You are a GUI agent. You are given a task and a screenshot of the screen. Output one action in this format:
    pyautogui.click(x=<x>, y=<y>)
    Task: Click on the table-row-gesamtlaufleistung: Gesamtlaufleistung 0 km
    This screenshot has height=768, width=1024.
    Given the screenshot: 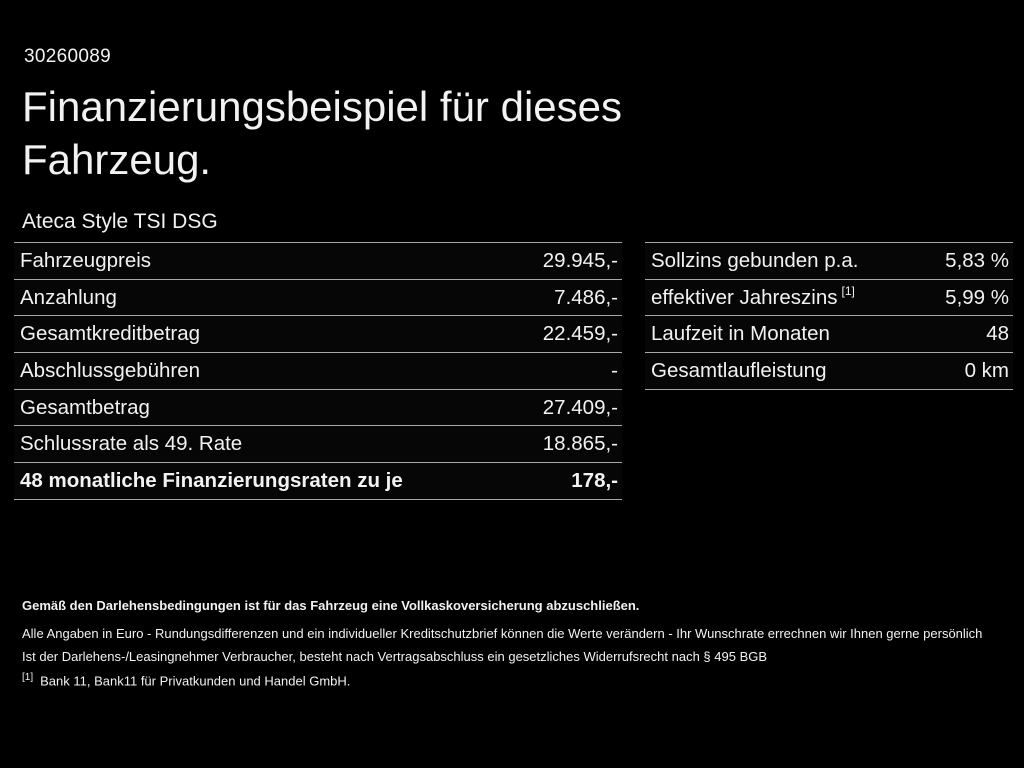 What is the action you would take?
    pyautogui.click(x=829, y=370)
    